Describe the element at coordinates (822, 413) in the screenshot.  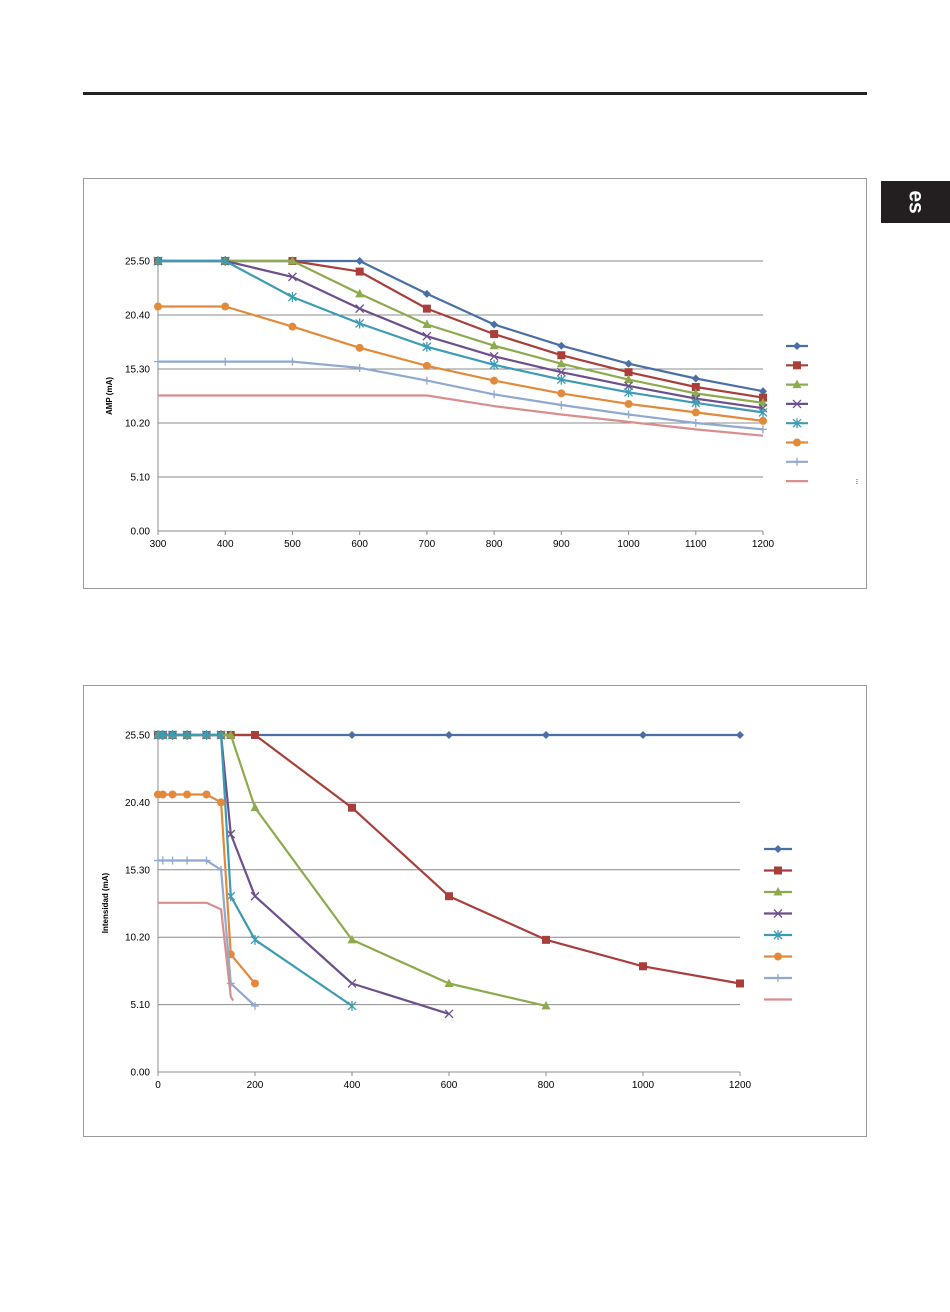
I see `legend` at that location.